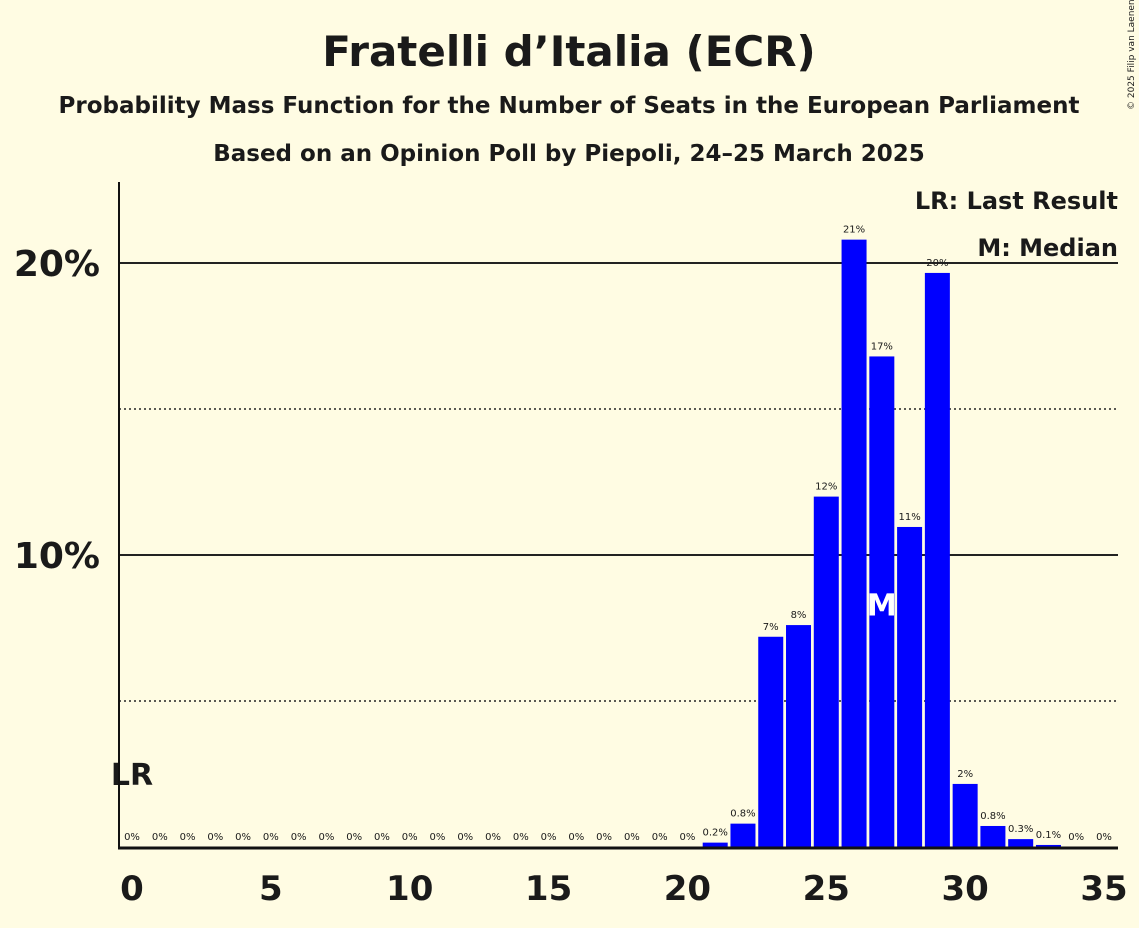  I want to click on bar-label: 0.3%, so click(1020, 829).